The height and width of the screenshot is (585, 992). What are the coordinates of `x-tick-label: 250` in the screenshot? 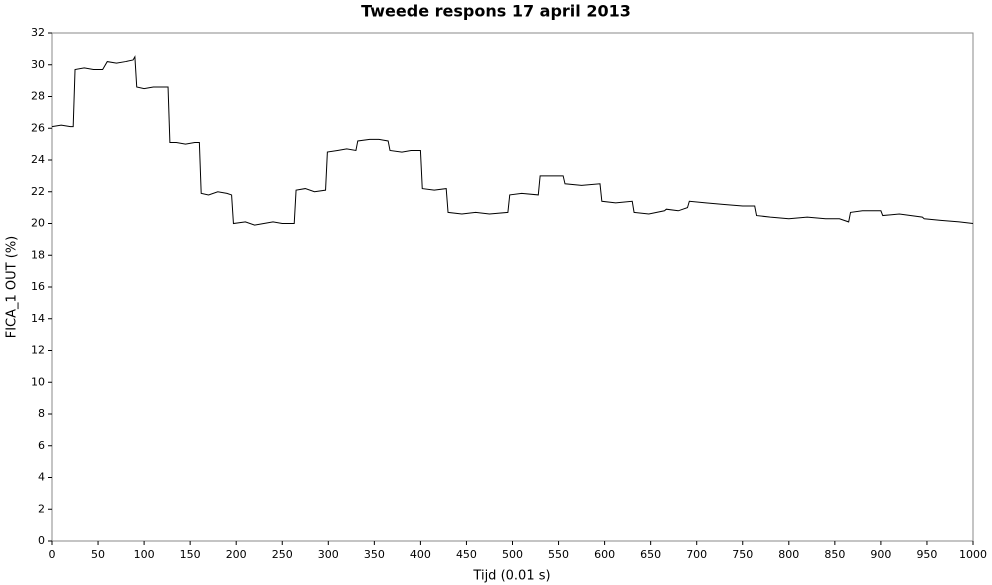 It's located at (282, 554).